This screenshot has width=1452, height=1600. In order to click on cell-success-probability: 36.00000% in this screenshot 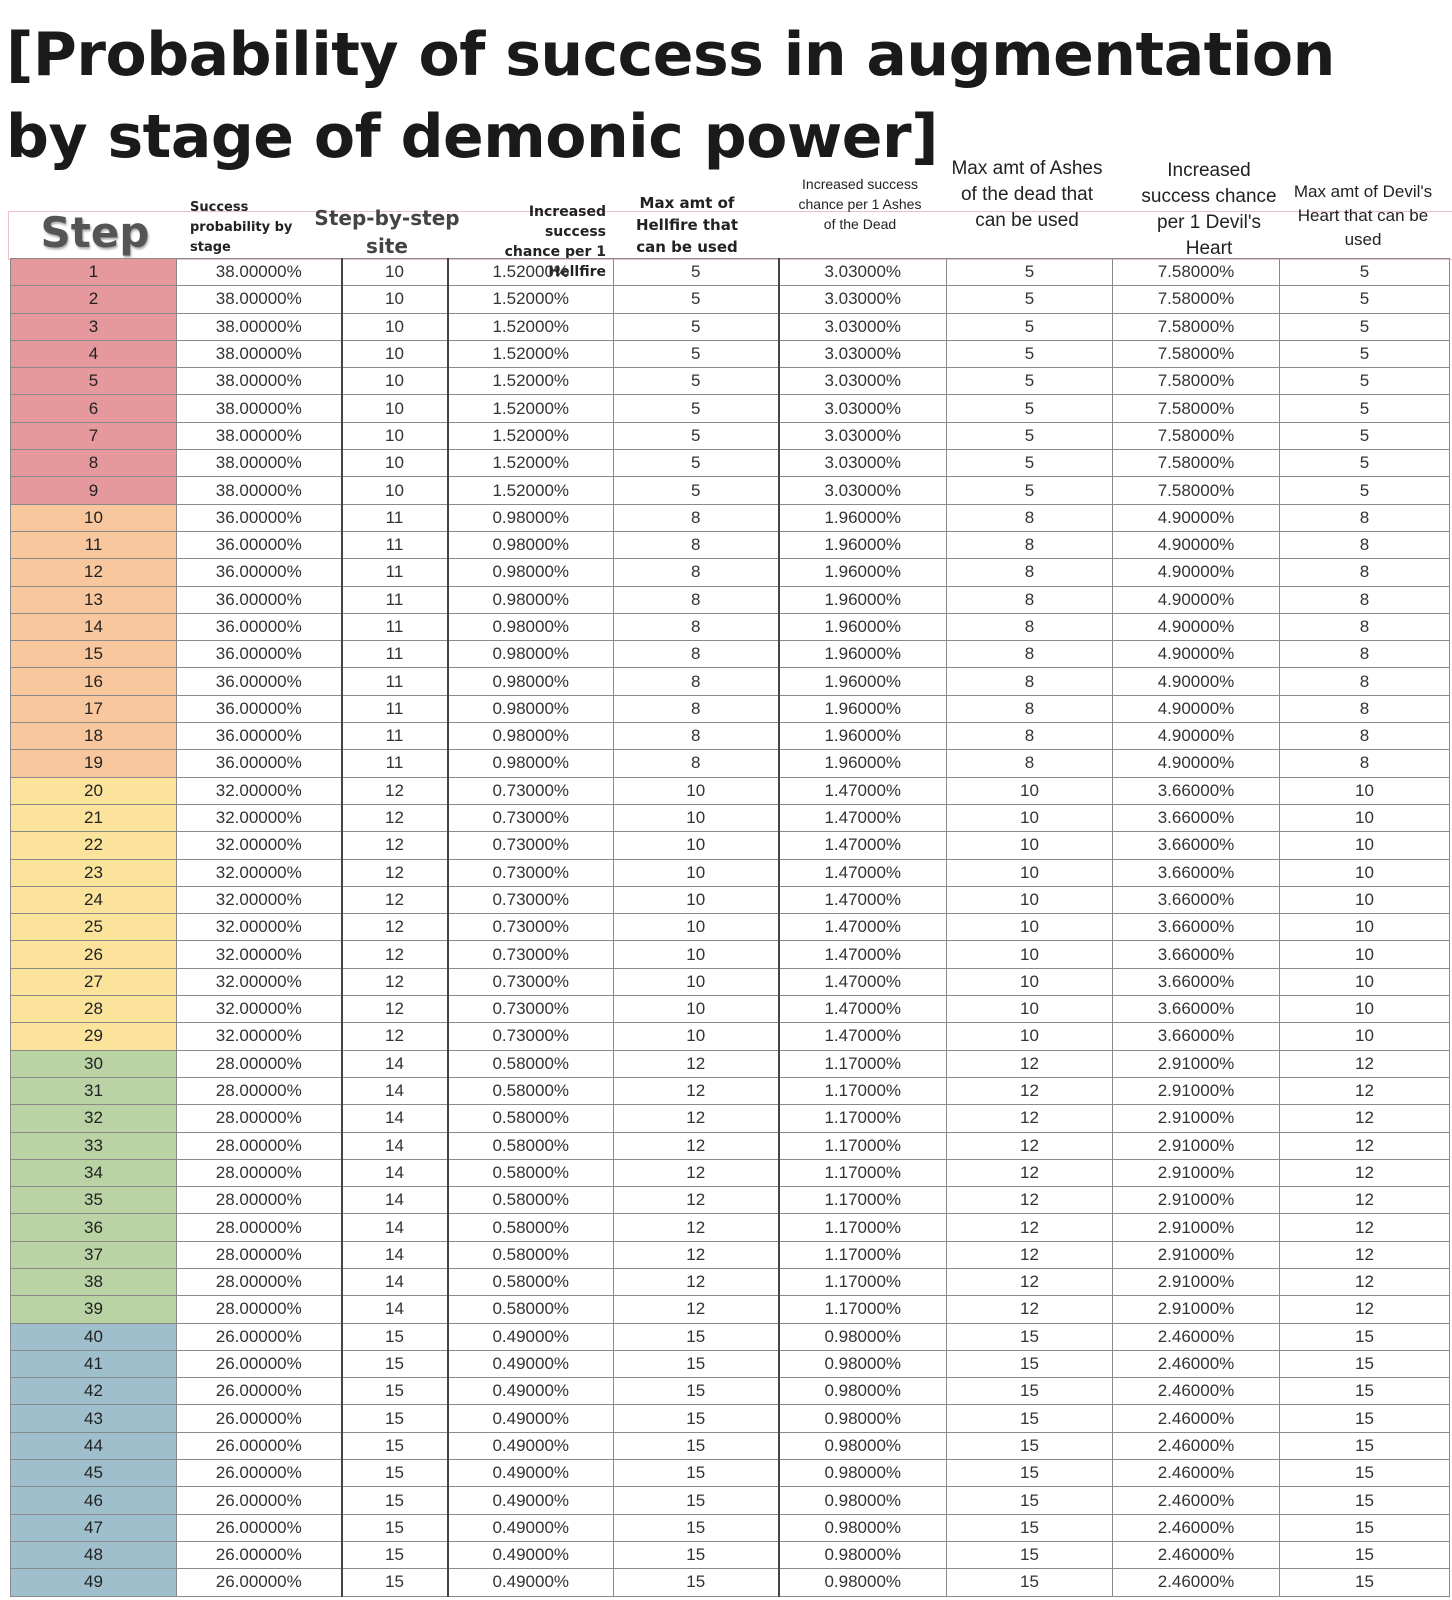, I will do `click(259, 709)`.